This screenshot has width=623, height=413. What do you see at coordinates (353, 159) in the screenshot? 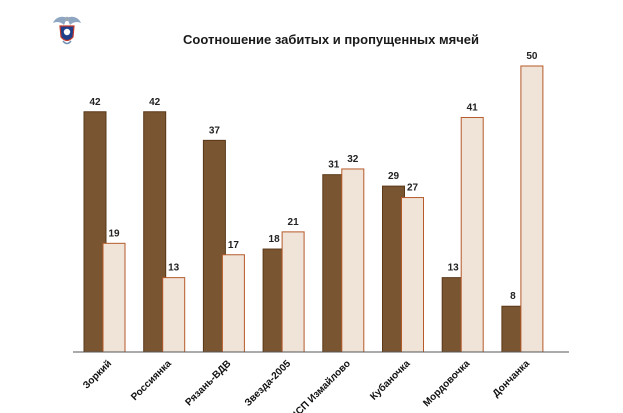
I see `data-label-2-5: 32` at bounding box center [353, 159].